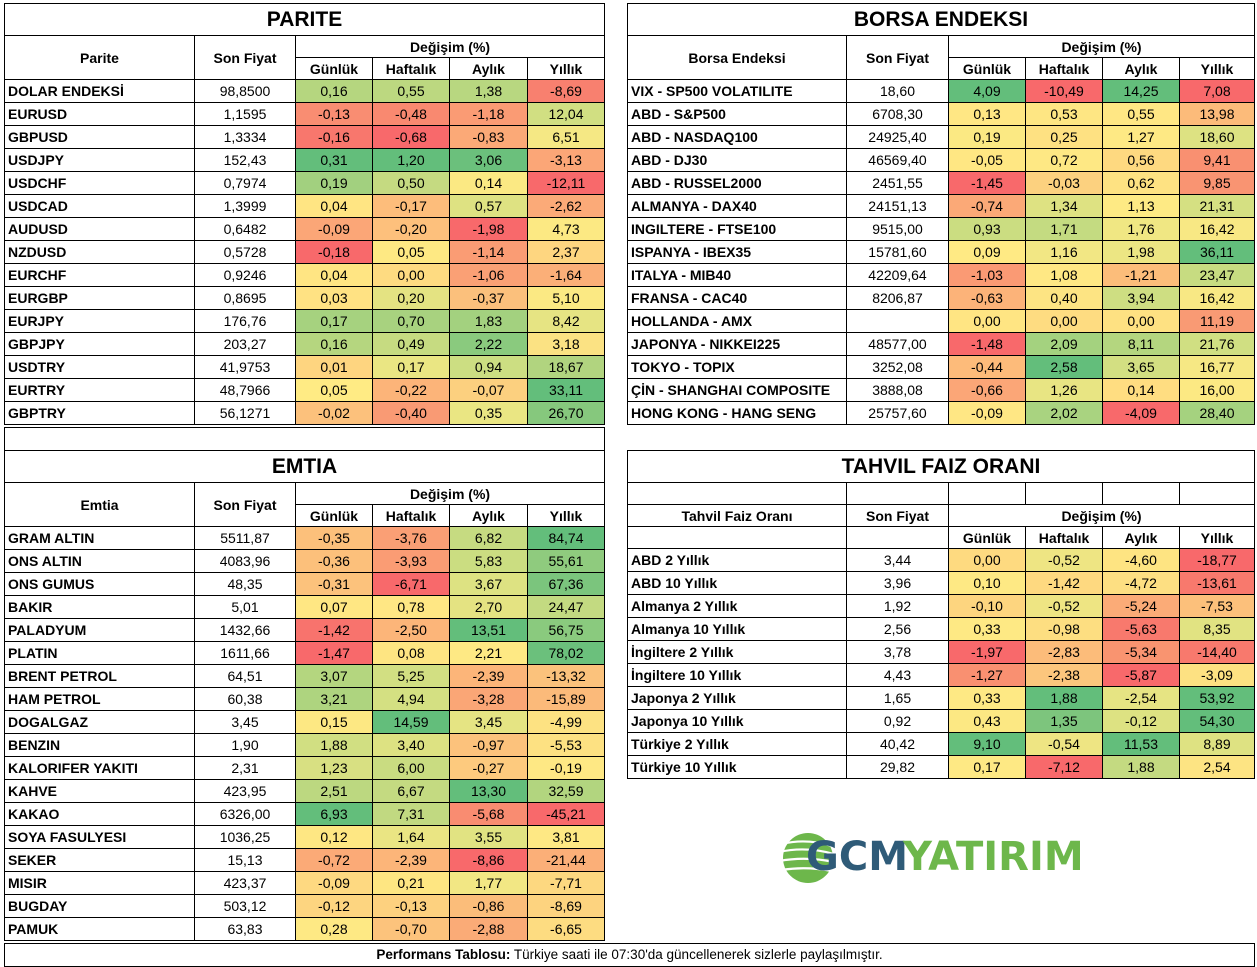  What do you see at coordinates (488, 722) in the screenshot?
I see `monthly-change: 3,45` at bounding box center [488, 722].